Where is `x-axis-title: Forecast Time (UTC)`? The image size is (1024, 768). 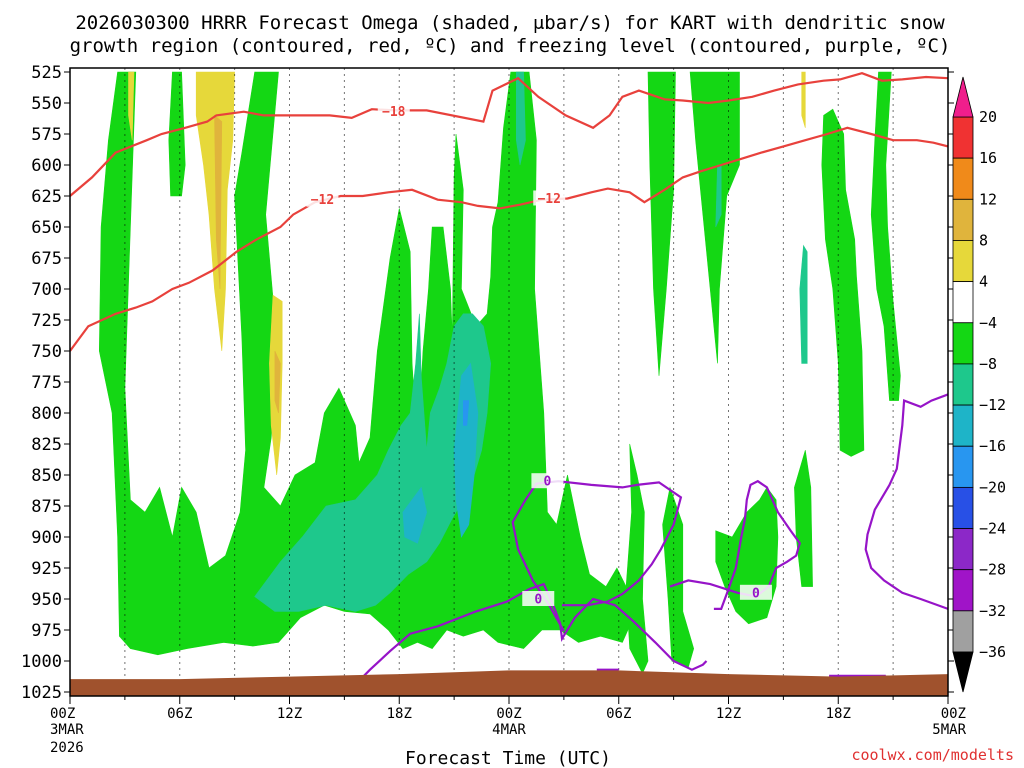
x-axis-title: Forecast Time (UTC) is located at coordinates (508, 758).